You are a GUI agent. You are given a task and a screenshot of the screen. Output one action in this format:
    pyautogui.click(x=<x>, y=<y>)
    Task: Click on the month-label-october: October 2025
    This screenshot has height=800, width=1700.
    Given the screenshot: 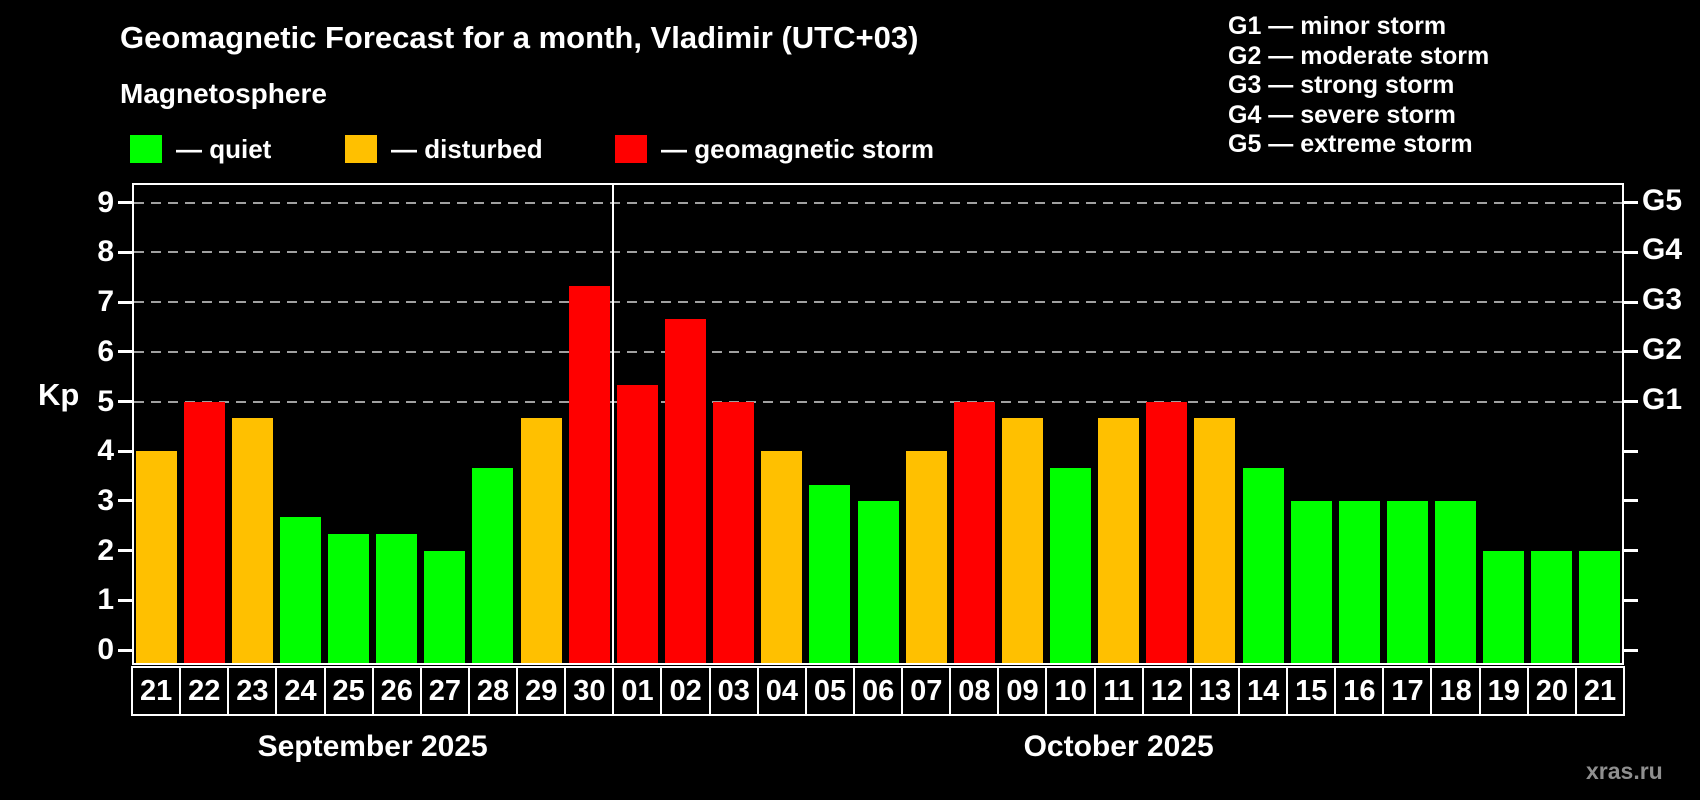 What is the action you would take?
    pyautogui.click(x=1118, y=746)
    